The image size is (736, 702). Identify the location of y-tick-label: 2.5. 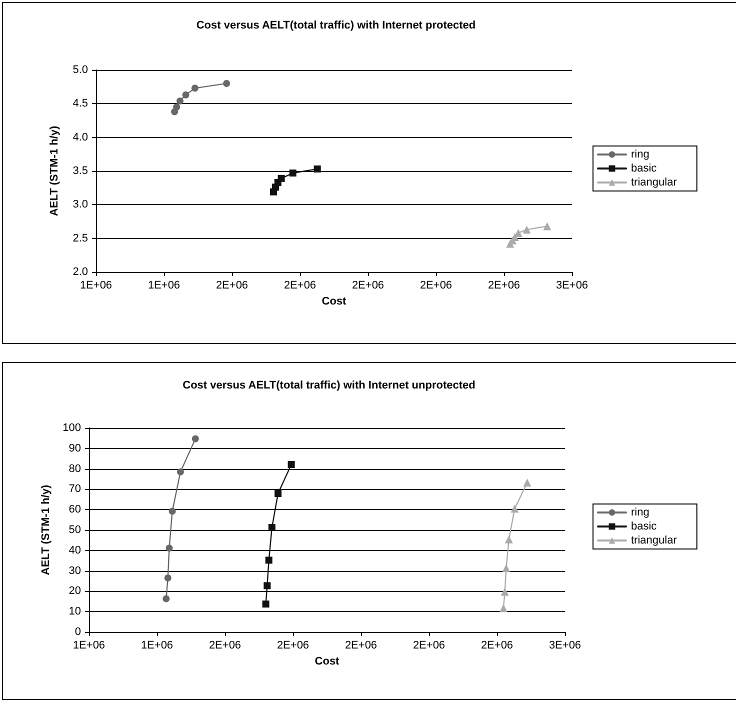
(80, 238).